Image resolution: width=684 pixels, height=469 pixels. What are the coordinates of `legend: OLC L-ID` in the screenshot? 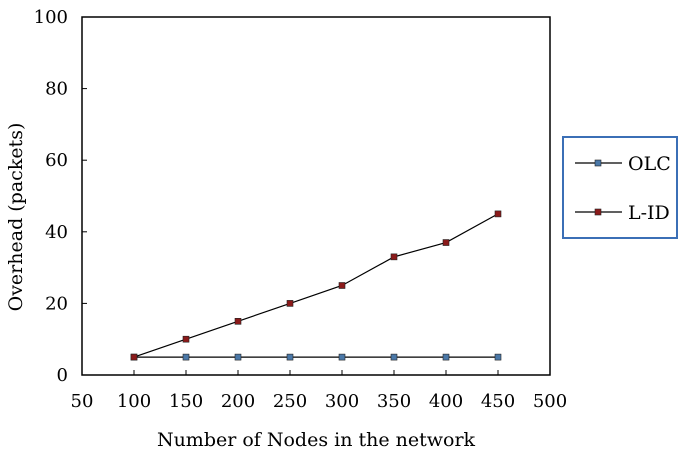 It's located at (620, 187).